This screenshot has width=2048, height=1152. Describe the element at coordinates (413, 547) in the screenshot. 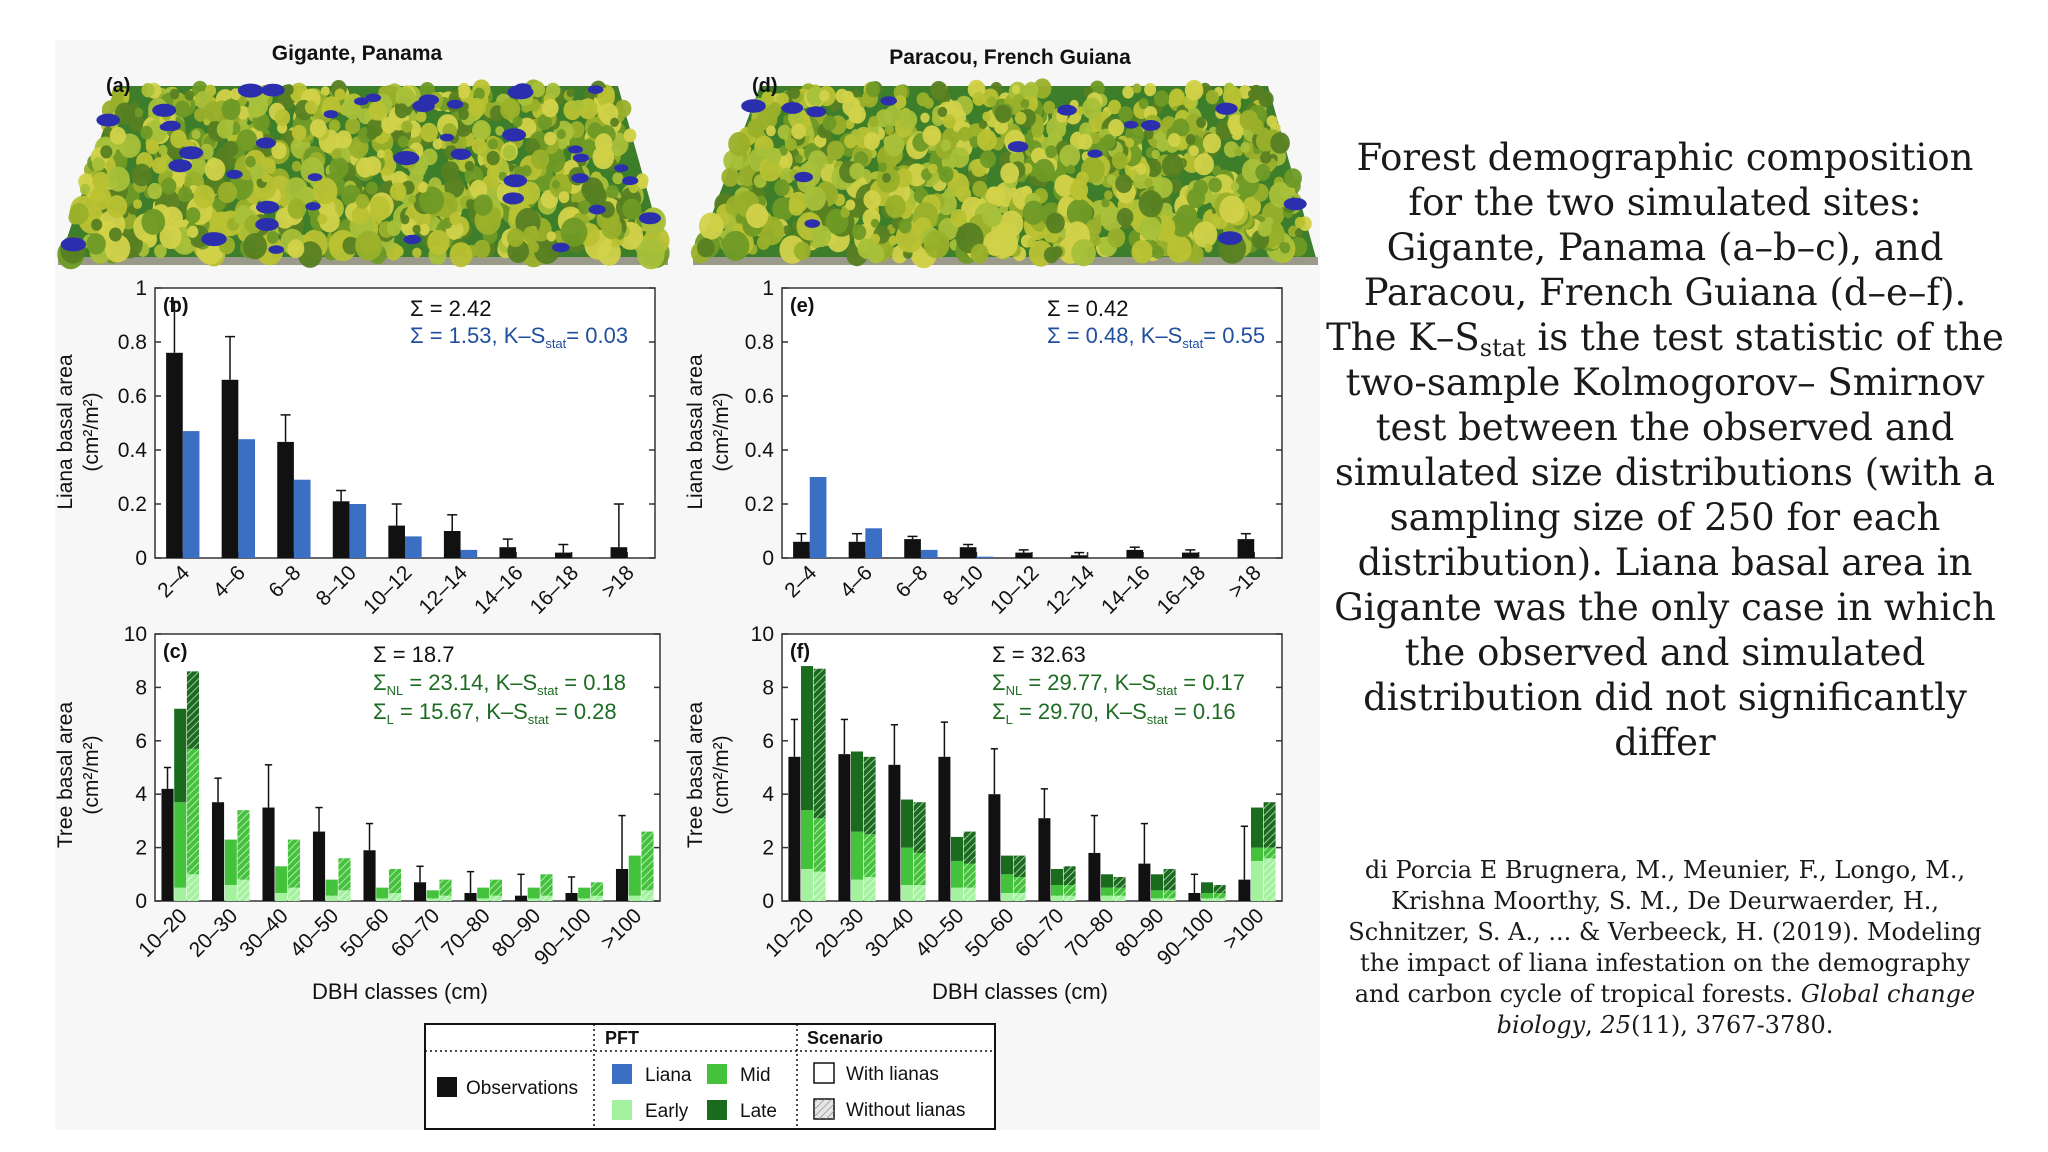

I see `bar-simulated-liana` at that location.